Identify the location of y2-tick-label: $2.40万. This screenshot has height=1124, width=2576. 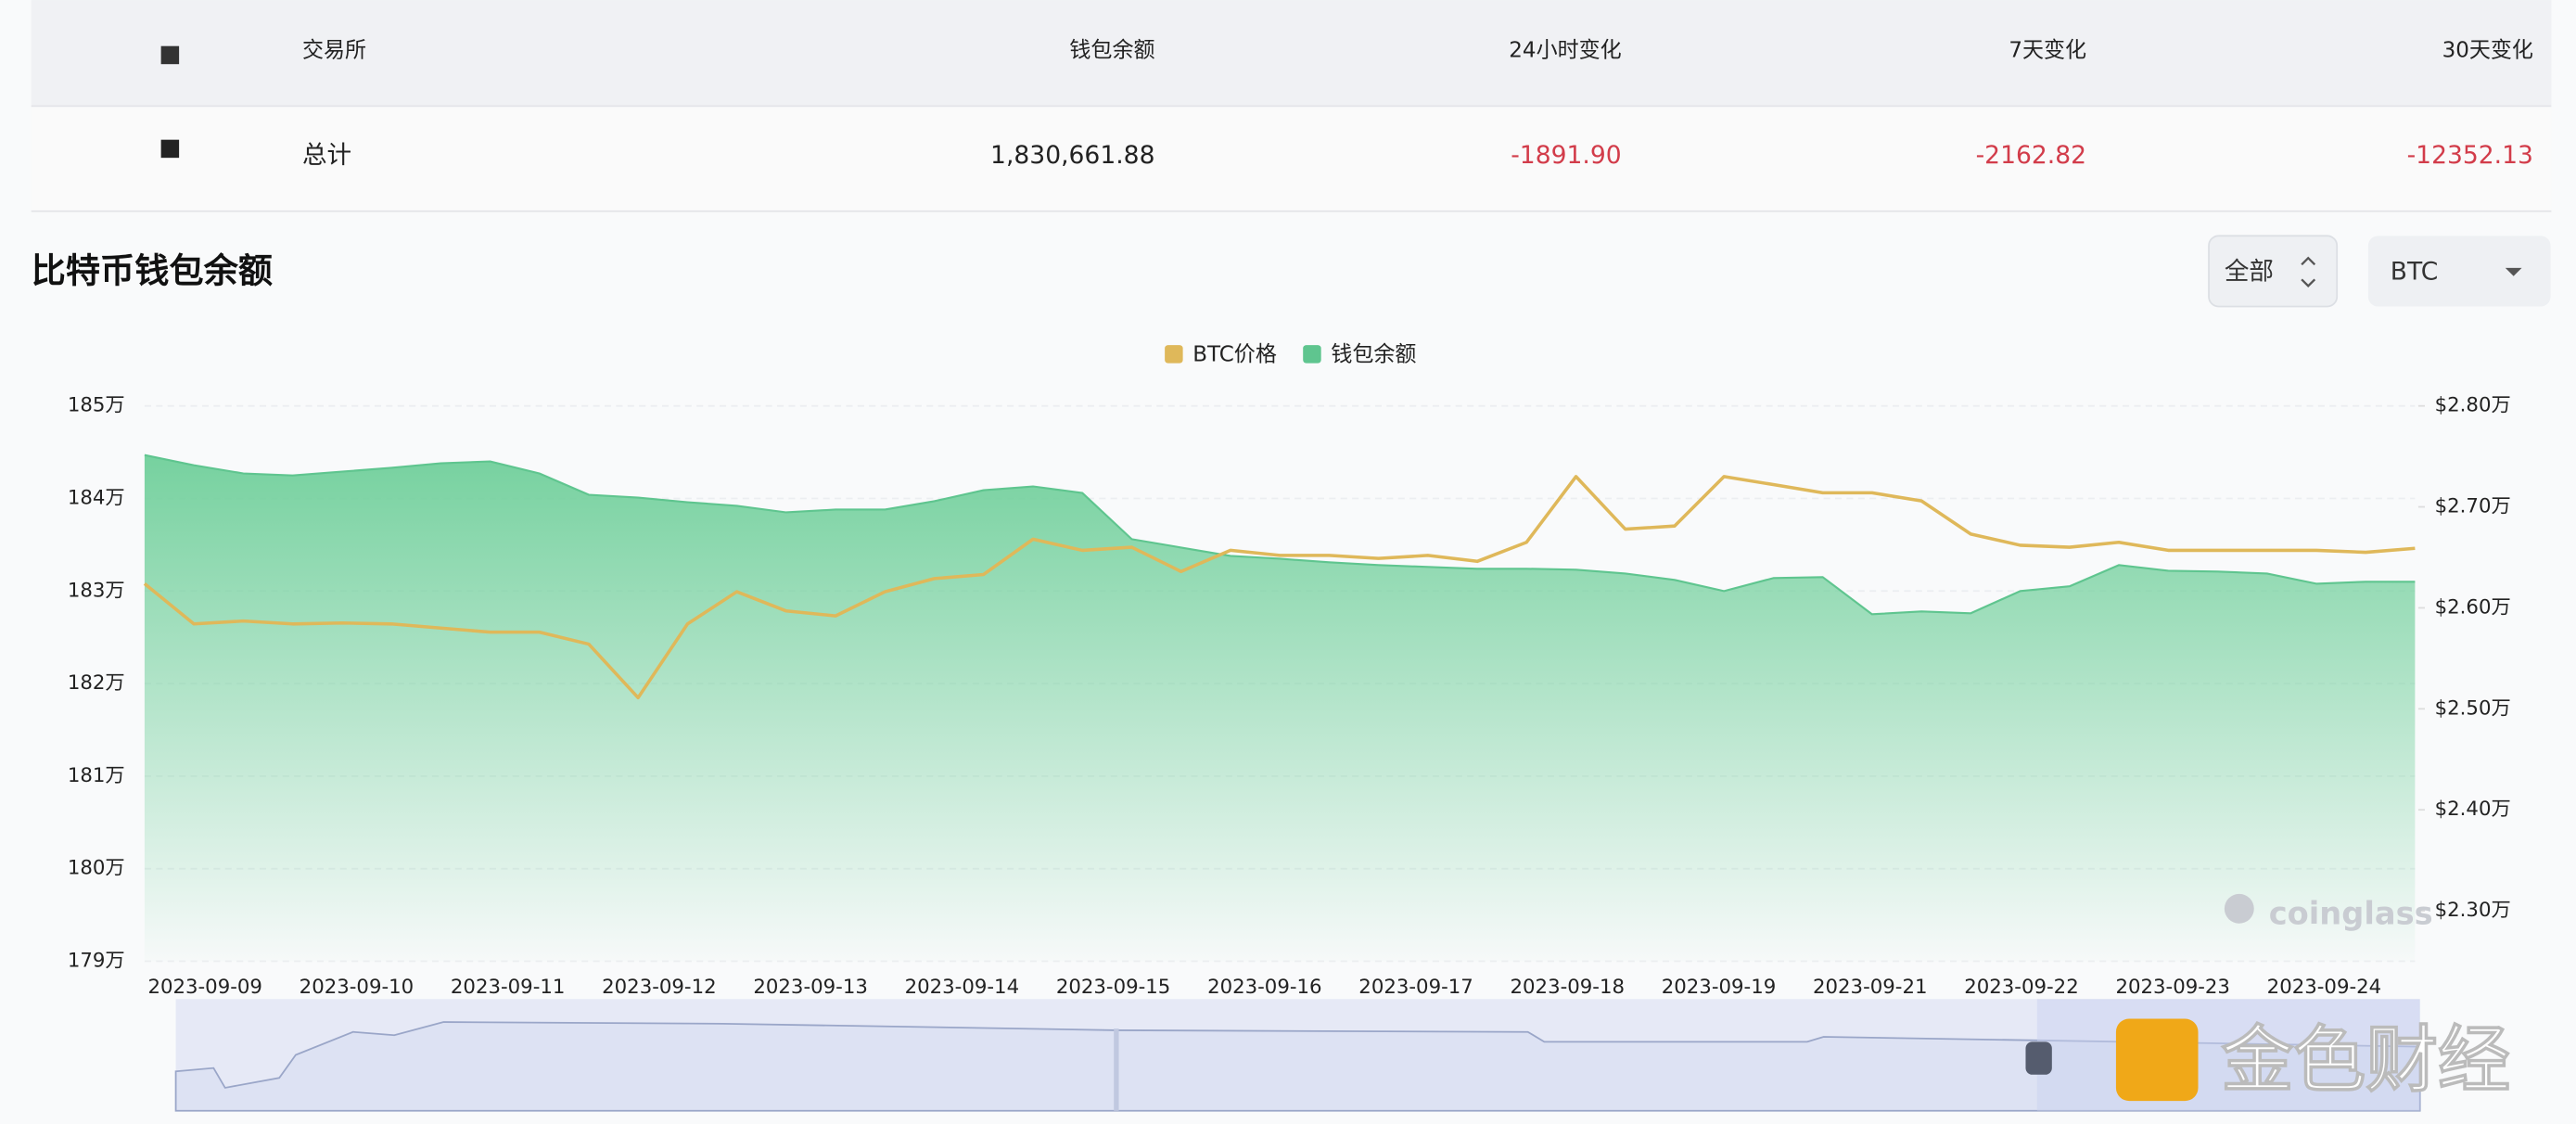
(2473, 809).